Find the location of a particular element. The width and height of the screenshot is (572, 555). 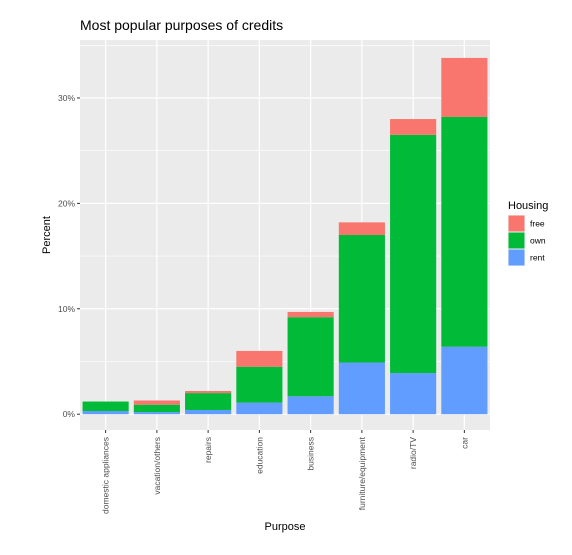

legend-label-own: own is located at coordinates (538, 241).